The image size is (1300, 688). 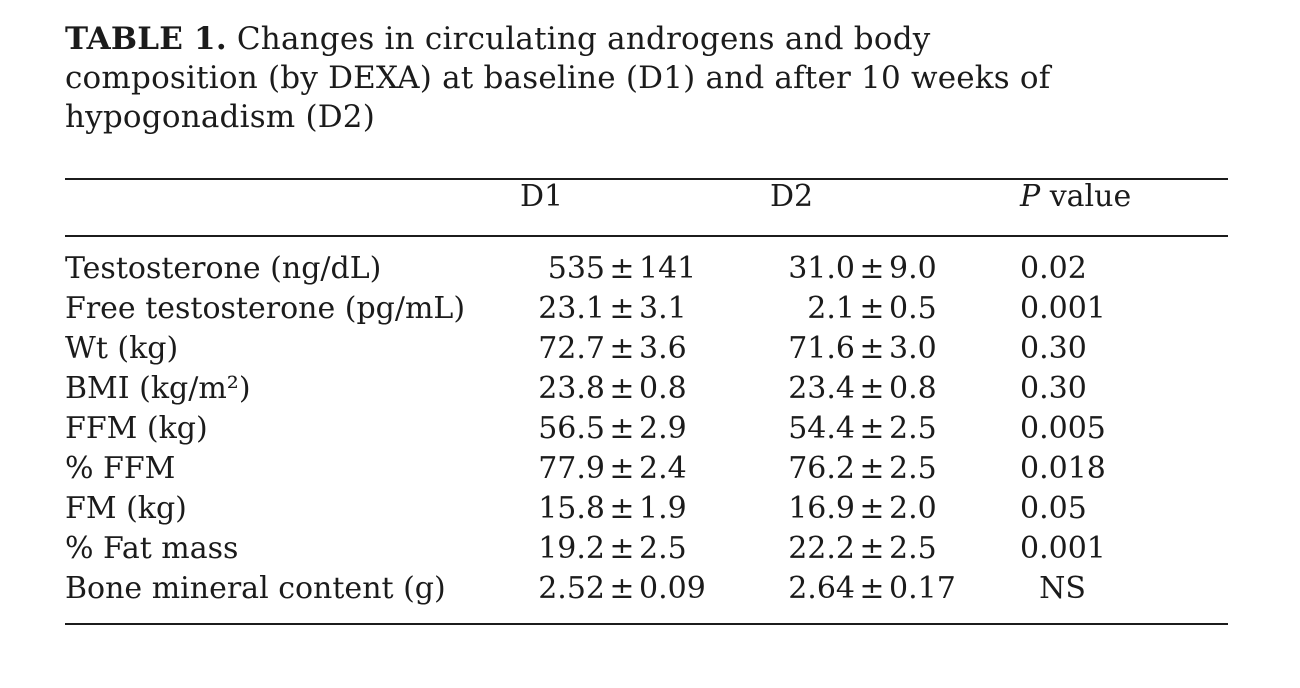 I want to click on caption-line-3: hypogonadism (D2), so click(x=220, y=117).